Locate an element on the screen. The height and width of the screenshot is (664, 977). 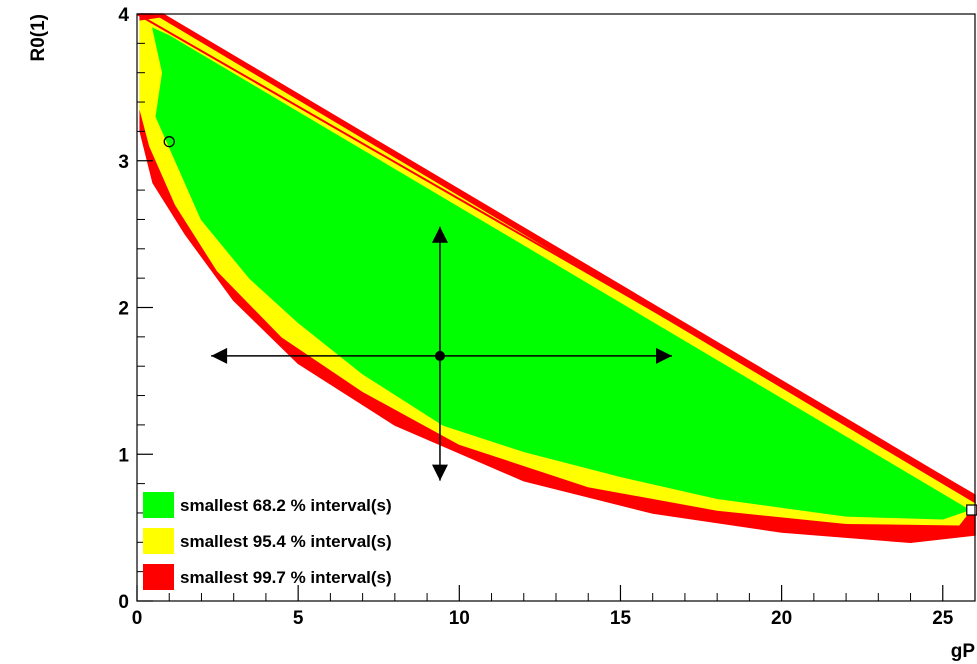
arrow-down-icon is located at coordinates (439, 472).